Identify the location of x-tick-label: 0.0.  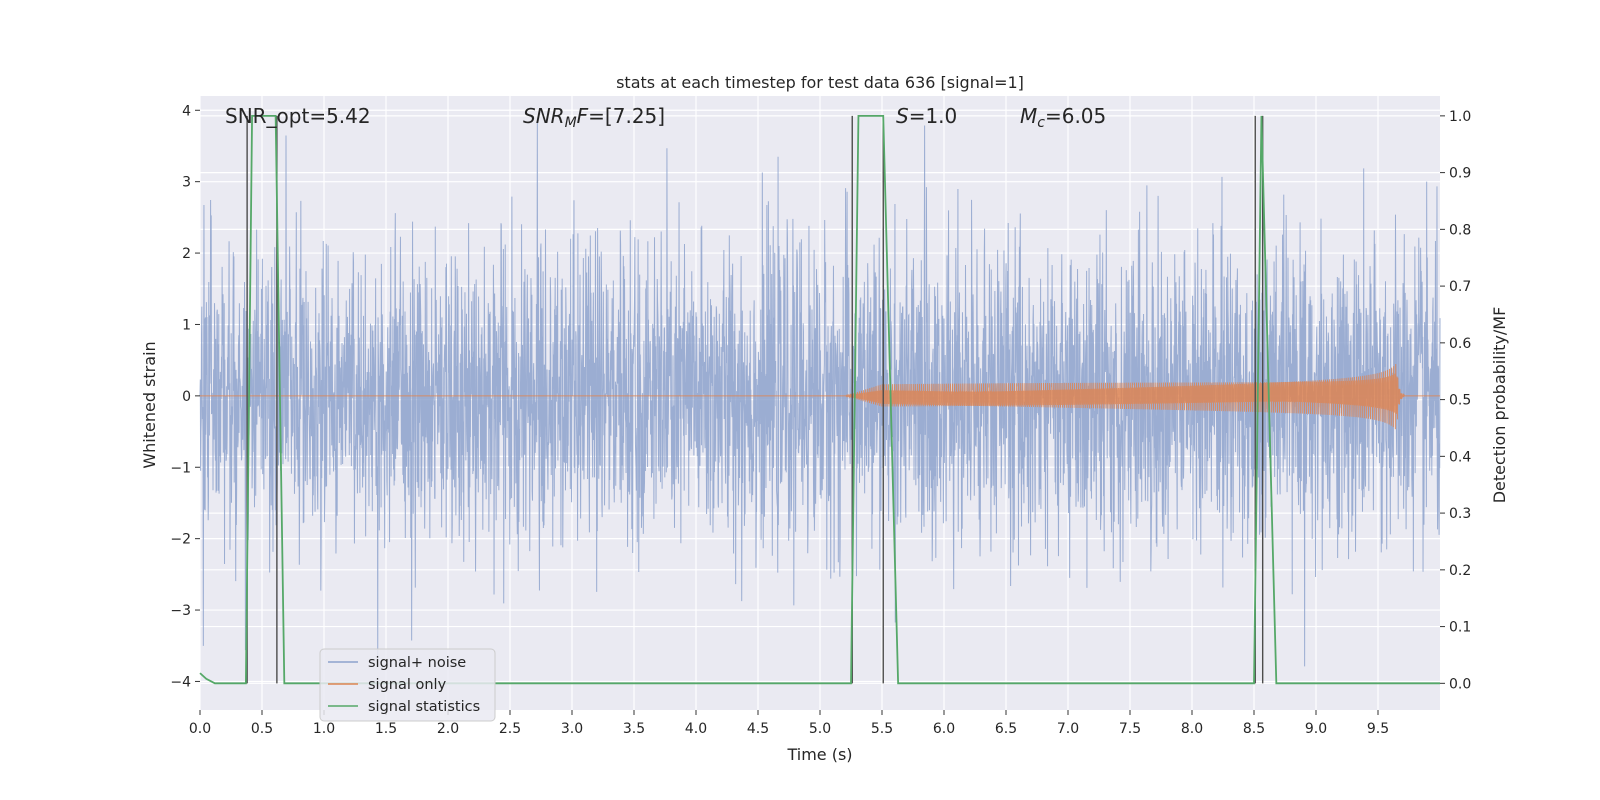
(200, 729).